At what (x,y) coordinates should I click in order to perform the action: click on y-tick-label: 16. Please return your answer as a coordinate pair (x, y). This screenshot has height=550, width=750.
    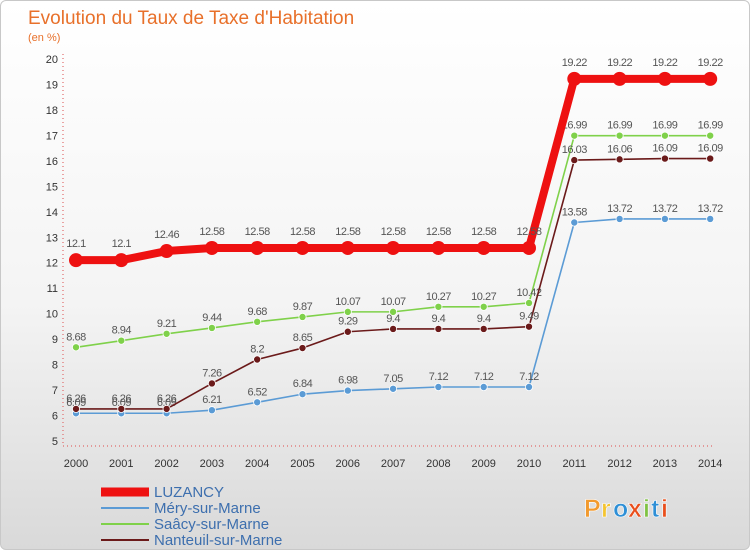
    Looking at the image, I should click on (52, 162).